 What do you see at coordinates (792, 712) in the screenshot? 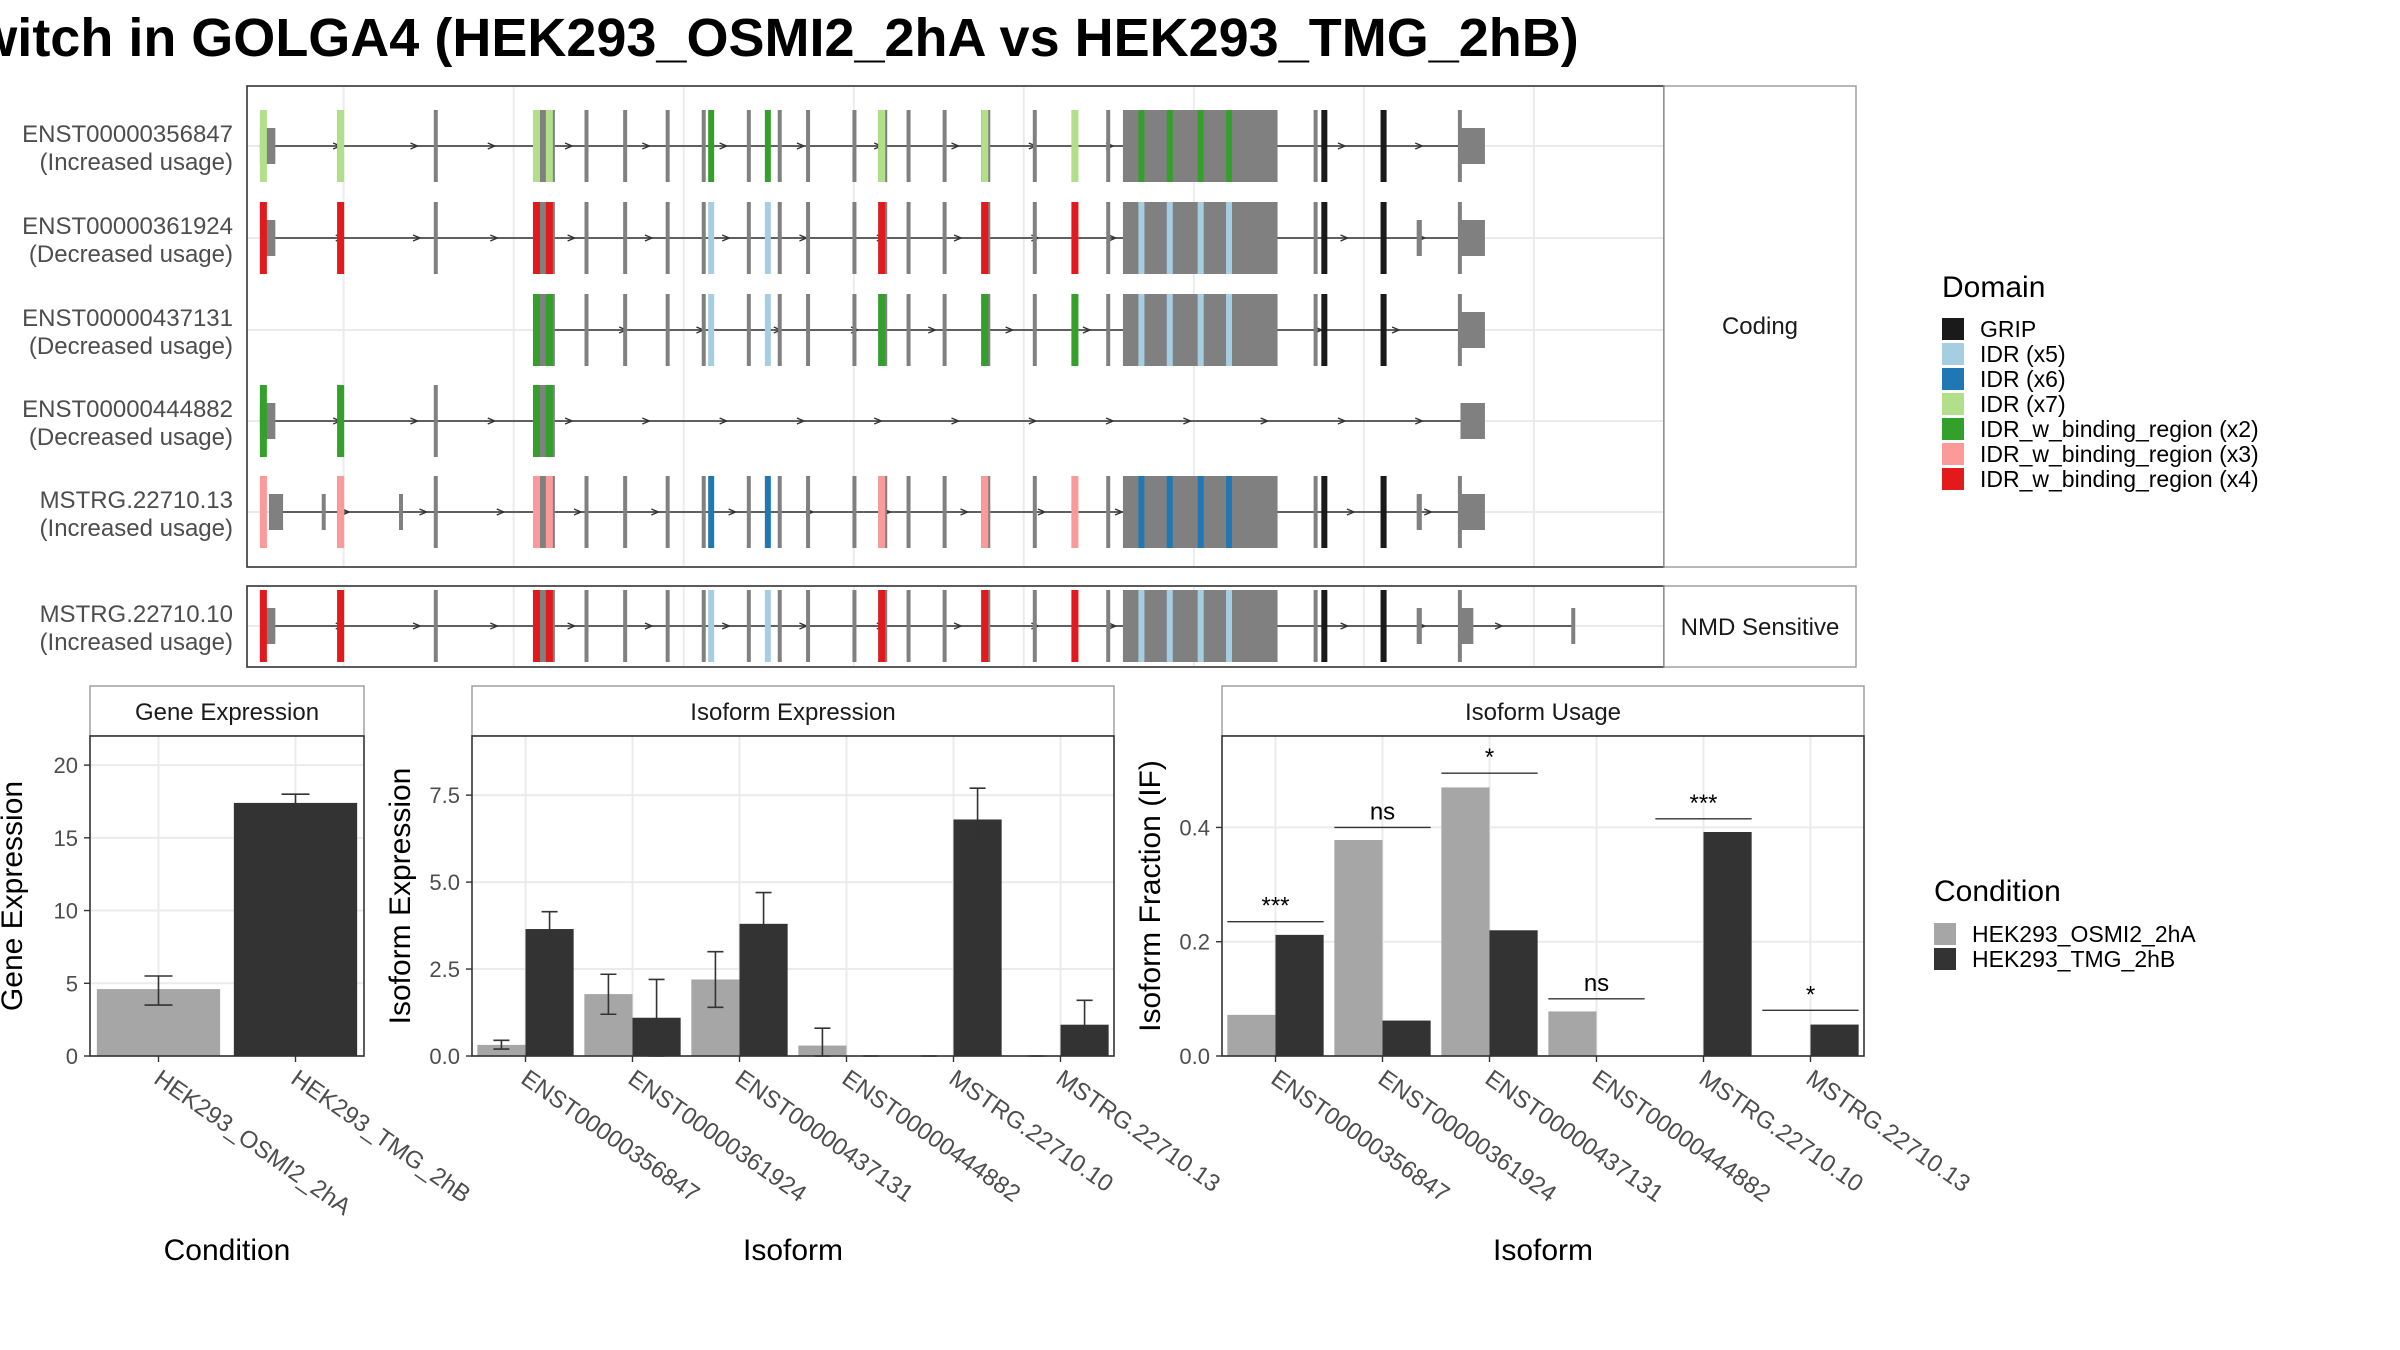
I see `panel-strip-label: Isoform Expression` at bounding box center [792, 712].